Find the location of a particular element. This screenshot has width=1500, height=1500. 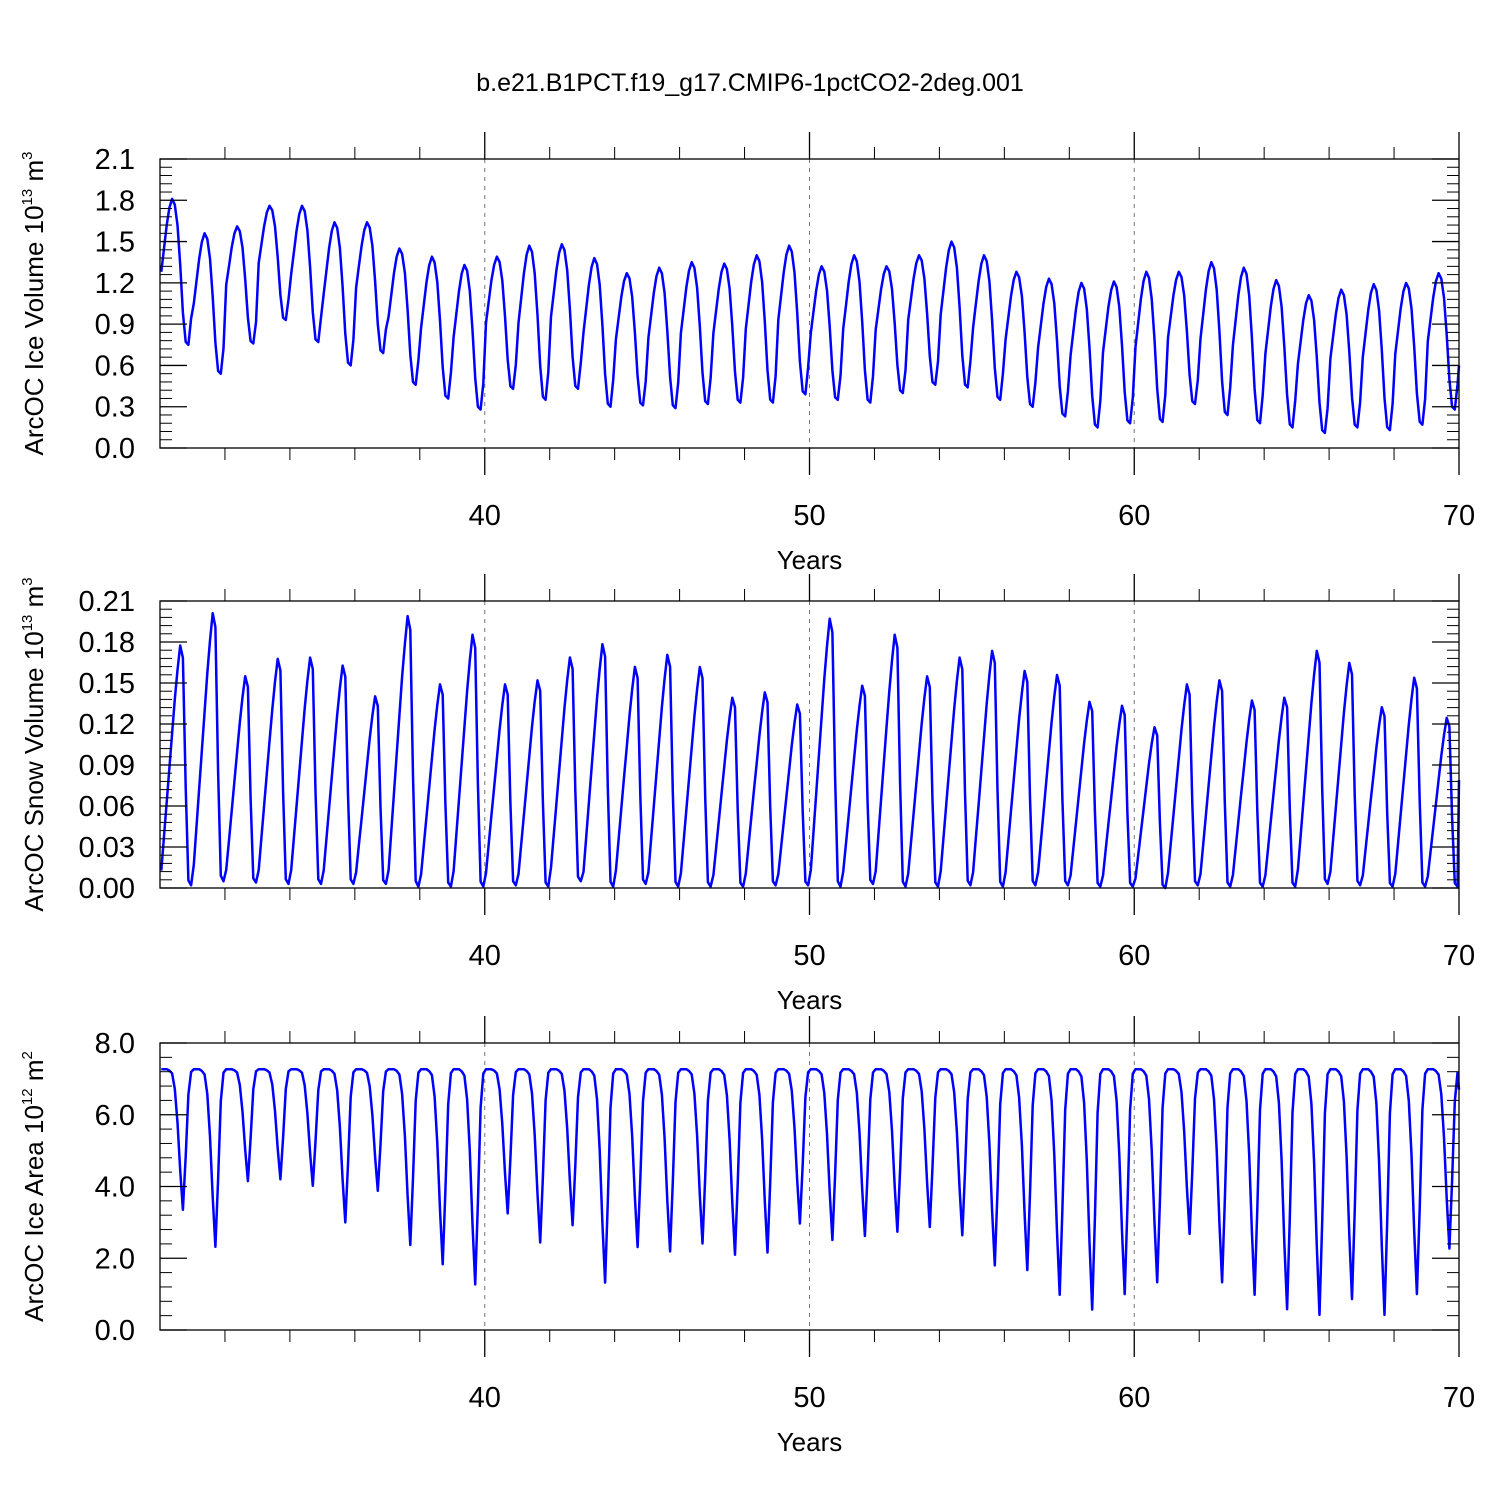

y-tick-label: 1.8 is located at coordinates (115, 201).